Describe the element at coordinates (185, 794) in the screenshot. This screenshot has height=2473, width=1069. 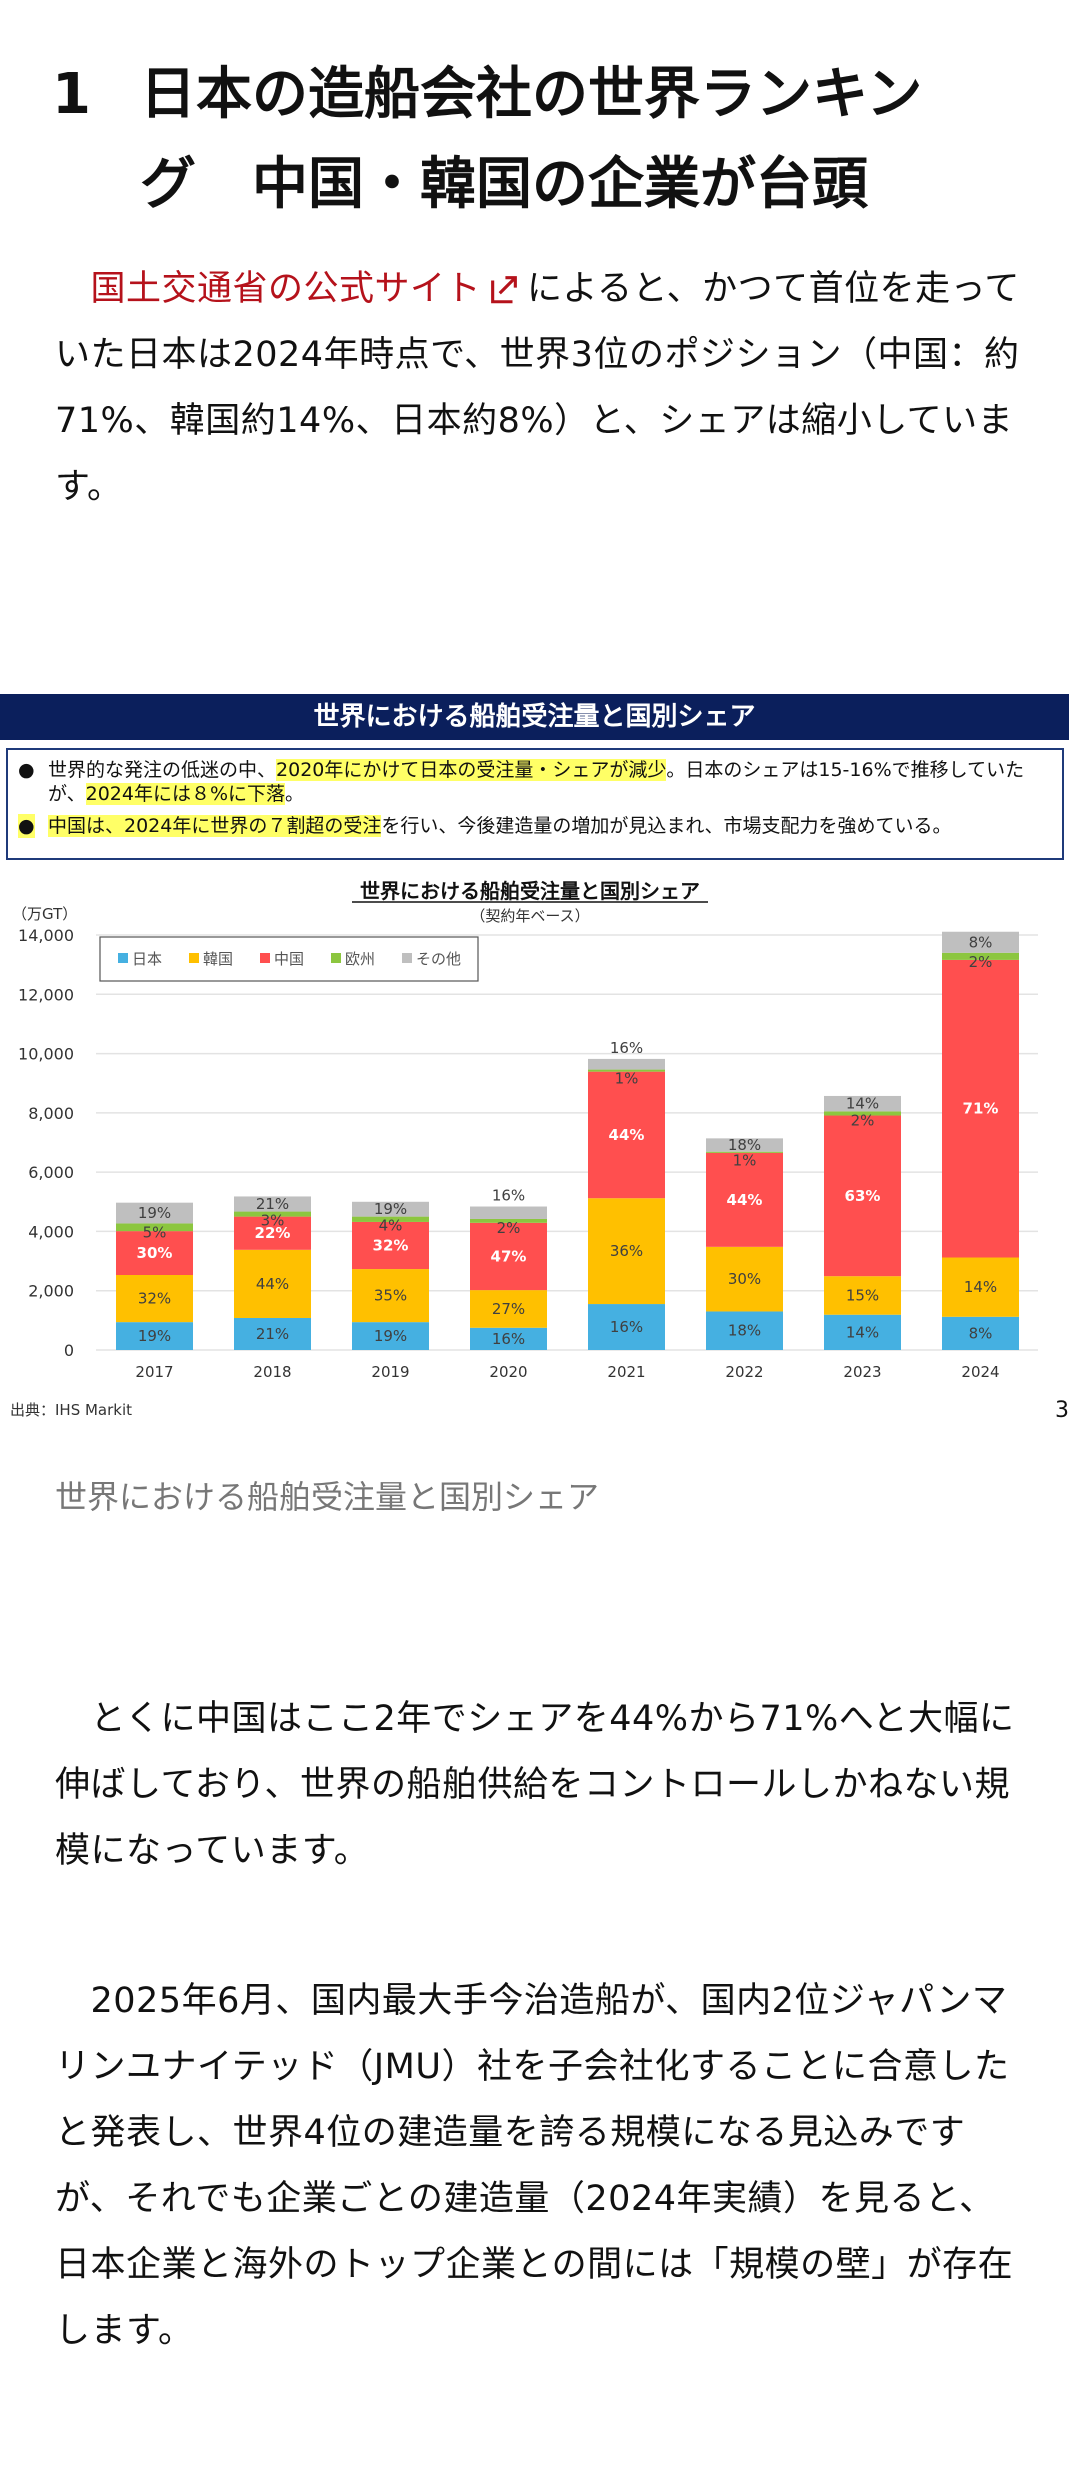
I see `highlighted-text: 2024年には８%に下落` at that location.